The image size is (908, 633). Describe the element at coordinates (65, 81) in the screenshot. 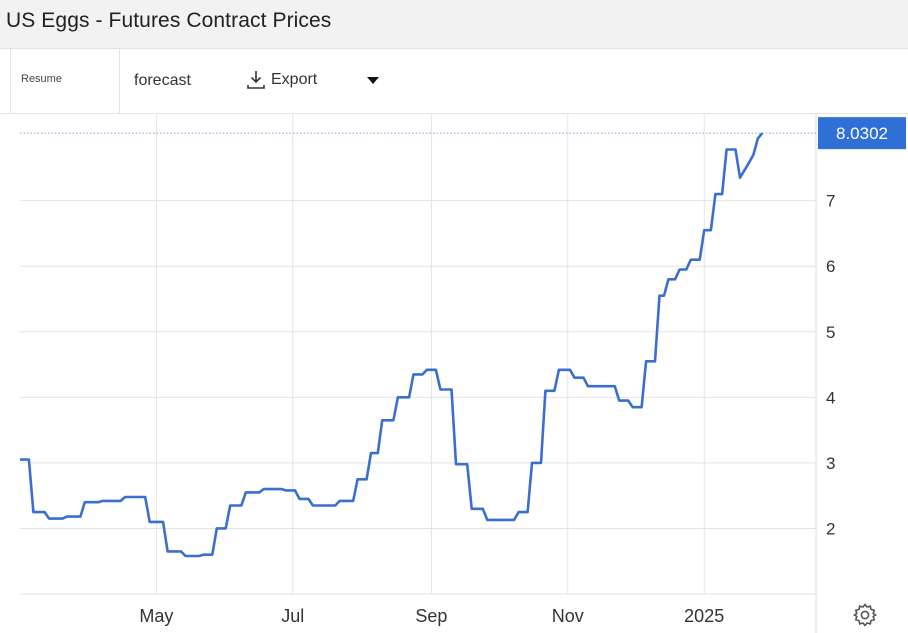

I see `tab-resume: Resume` at that location.